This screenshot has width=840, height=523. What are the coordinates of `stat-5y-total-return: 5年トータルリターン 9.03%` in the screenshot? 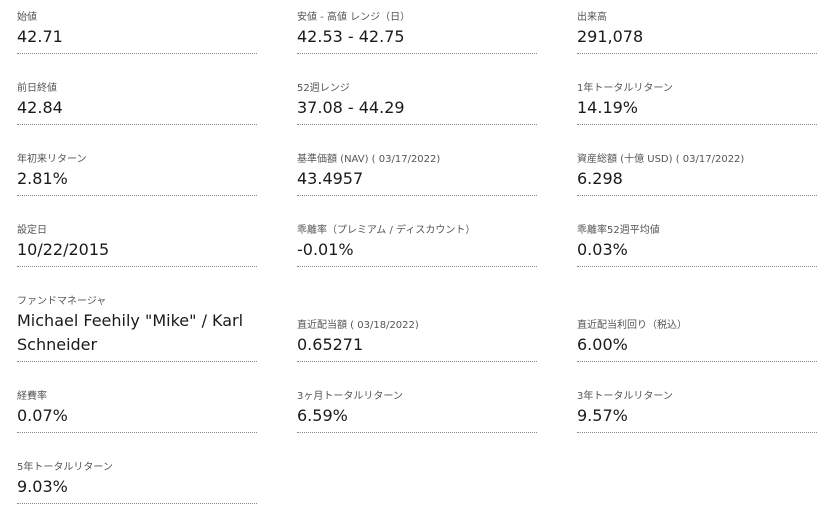 It's located at (137, 482).